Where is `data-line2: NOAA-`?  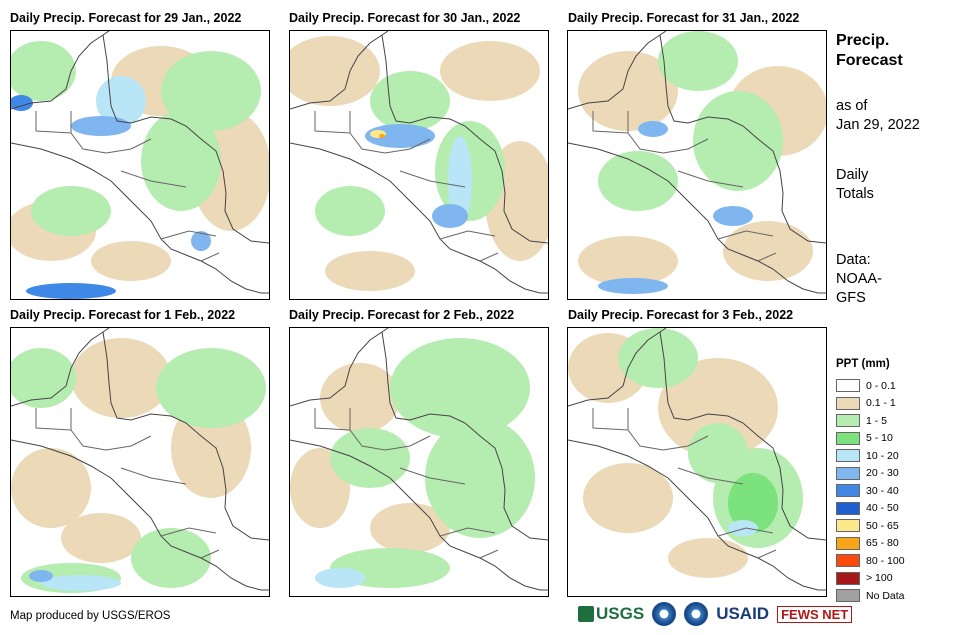
data-line2: NOAA- is located at coordinates (859, 279).